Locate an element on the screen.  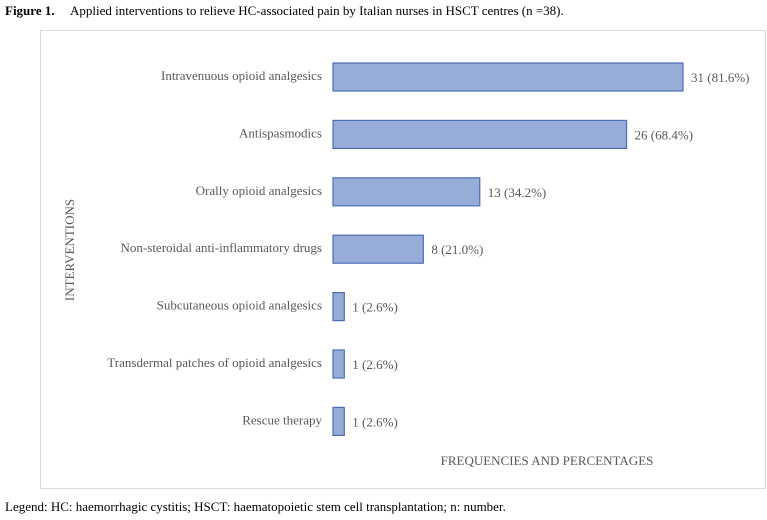
y-tick-label: Rescue therapy is located at coordinates (282, 419).